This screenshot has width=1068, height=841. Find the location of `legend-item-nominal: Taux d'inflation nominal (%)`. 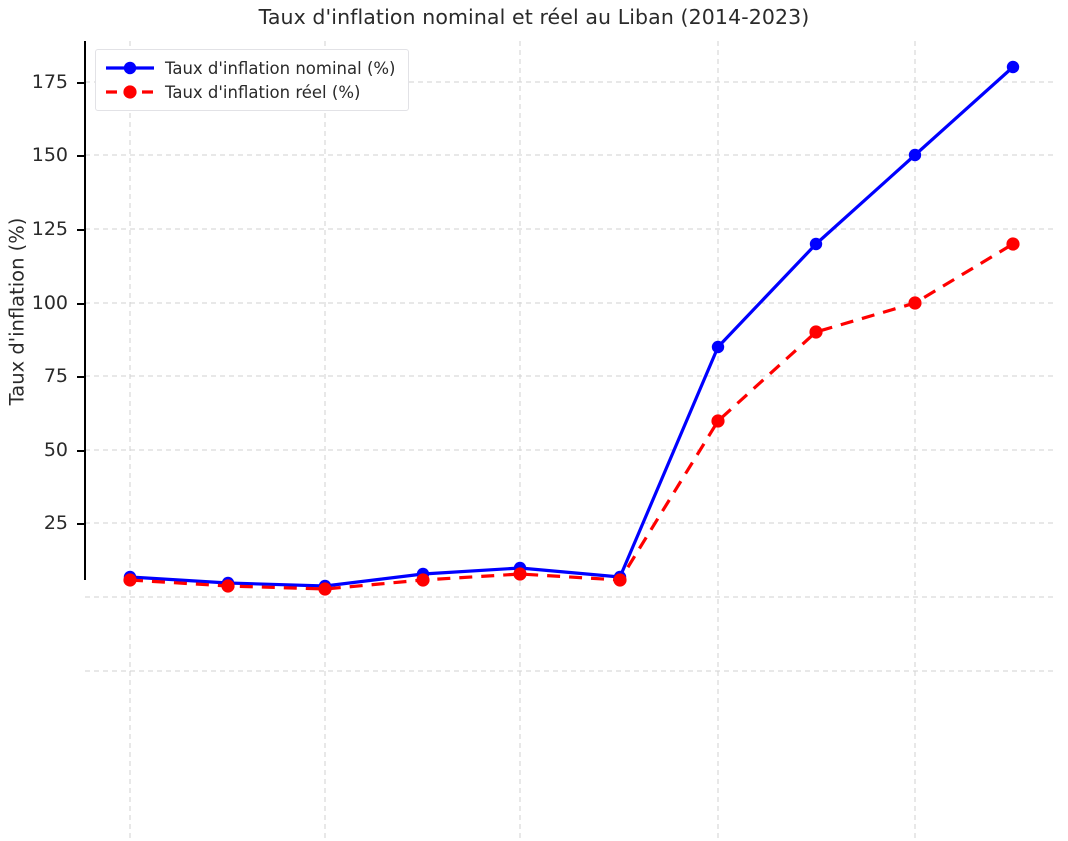

legend-item-nominal: Taux d'inflation nominal (%) is located at coordinates (250, 68).